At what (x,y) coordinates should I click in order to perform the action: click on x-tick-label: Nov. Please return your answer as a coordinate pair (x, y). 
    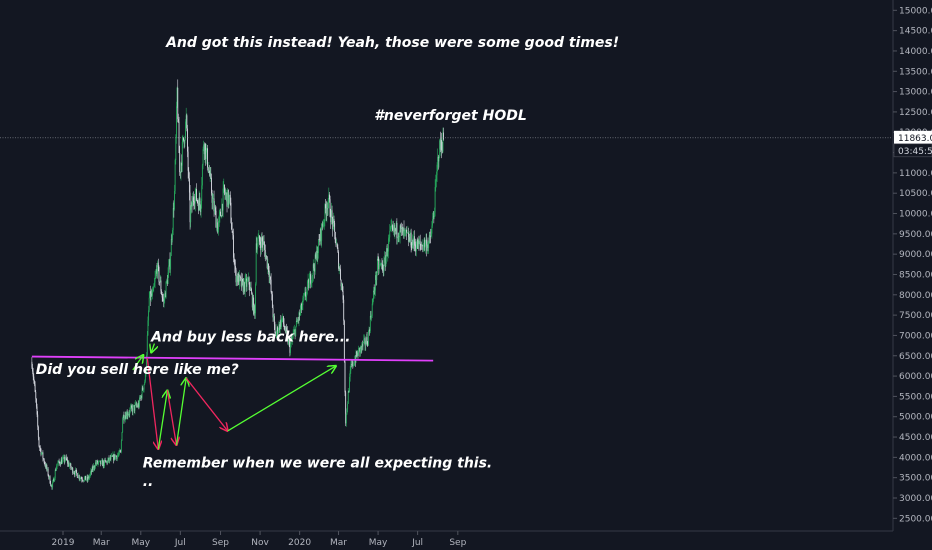
    Looking at the image, I should click on (260, 543).